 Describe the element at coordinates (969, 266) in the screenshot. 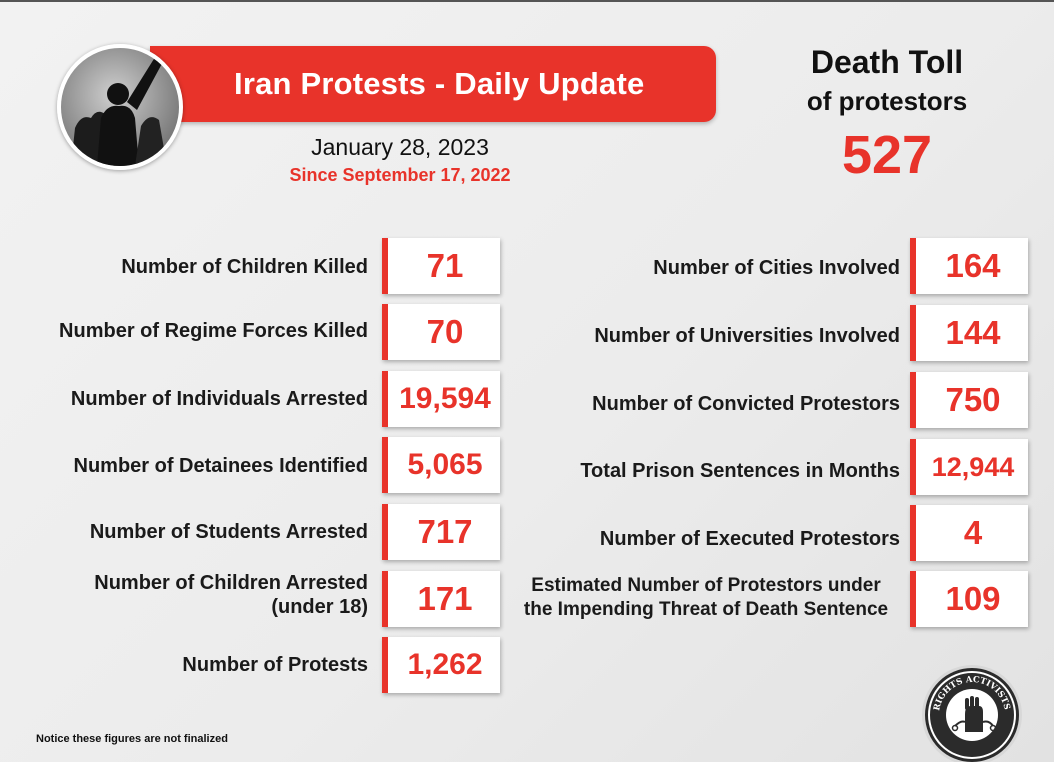

I see `stat-value-cities-involved: 164` at that location.